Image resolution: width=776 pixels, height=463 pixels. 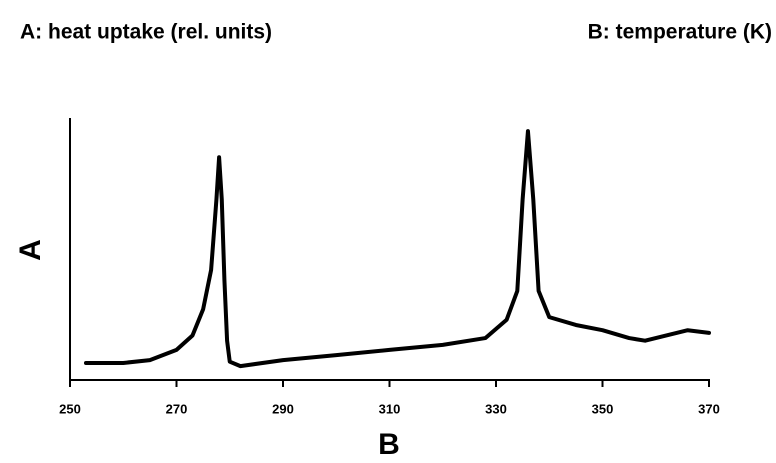 What do you see at coordinates (496, 408) in the screenshot?
I see `x-tick-label: 330` at bounding box center [496, 408].